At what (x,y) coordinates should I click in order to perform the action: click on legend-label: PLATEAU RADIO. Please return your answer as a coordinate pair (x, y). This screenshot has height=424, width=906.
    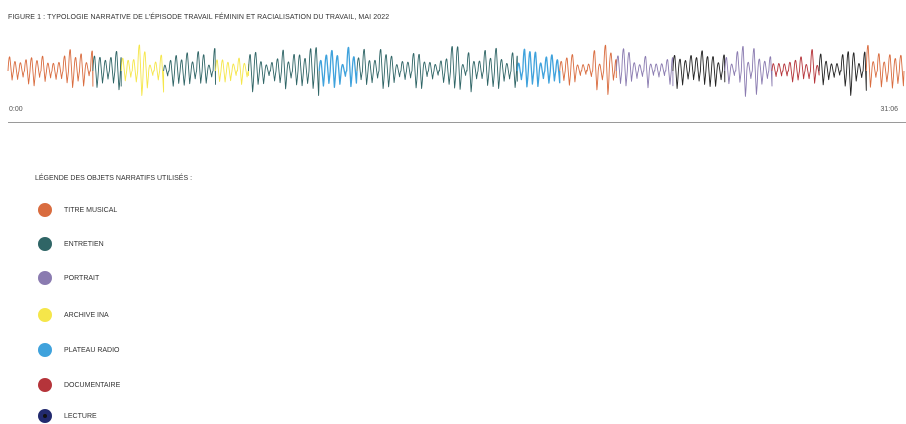
    Looking at the image, I should click on (92, 350).